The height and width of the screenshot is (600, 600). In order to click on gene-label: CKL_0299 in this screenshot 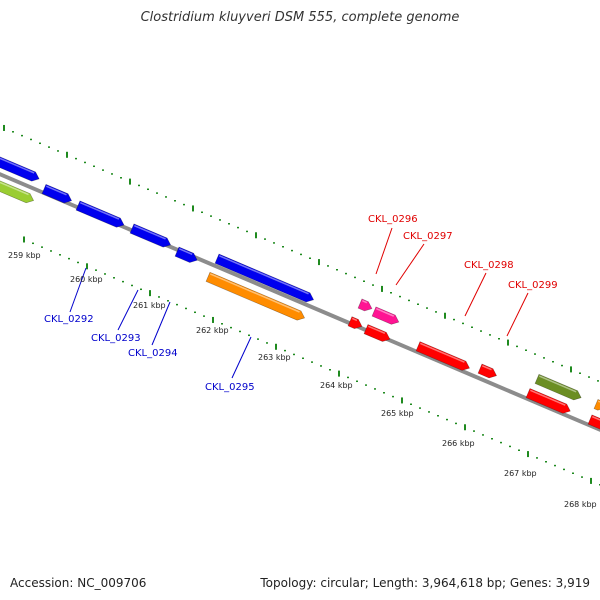, I will do `click(533, 285)`.